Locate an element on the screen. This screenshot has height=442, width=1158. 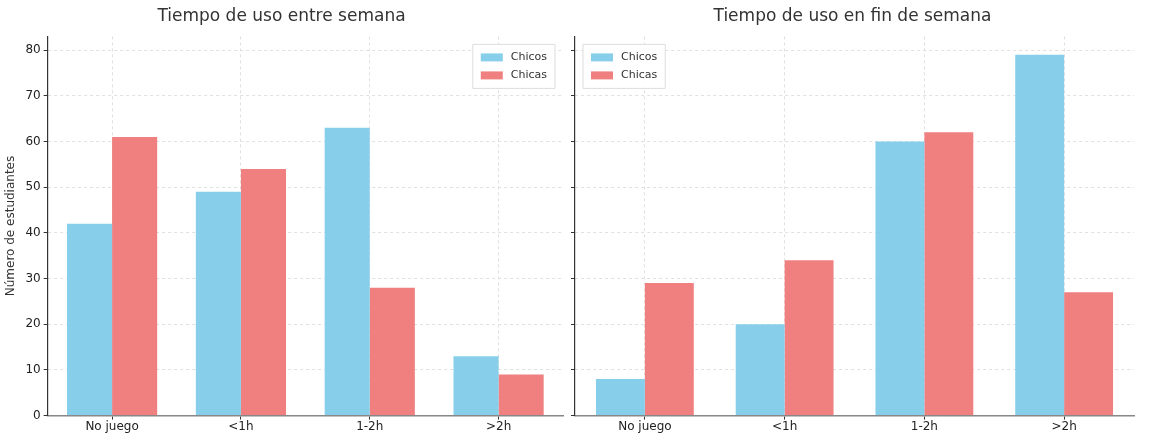
y-tick-label: 30 is located at coordinates (33, 277).